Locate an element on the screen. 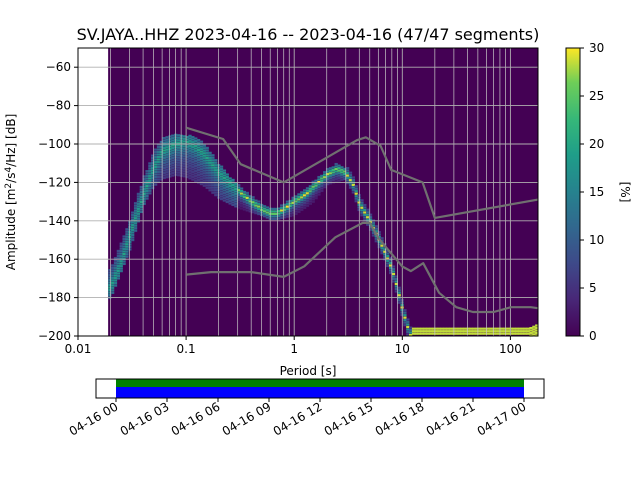 The height and width of the screenshot is (484, 640). x-tick-label: 10 is located at coordinates (402, 349).